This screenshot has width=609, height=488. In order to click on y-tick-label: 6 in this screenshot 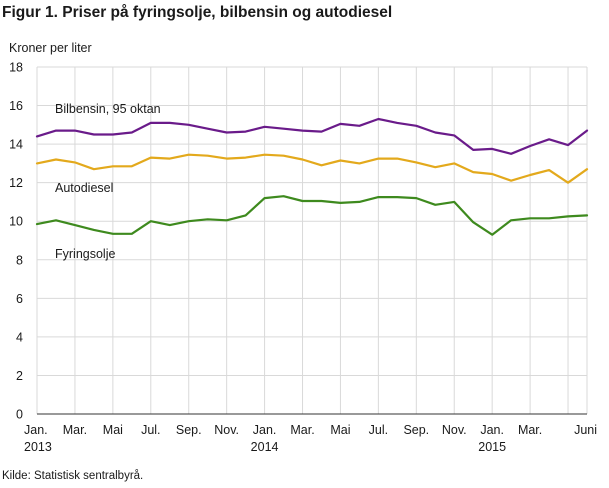, I will do `click(19, 299)`.